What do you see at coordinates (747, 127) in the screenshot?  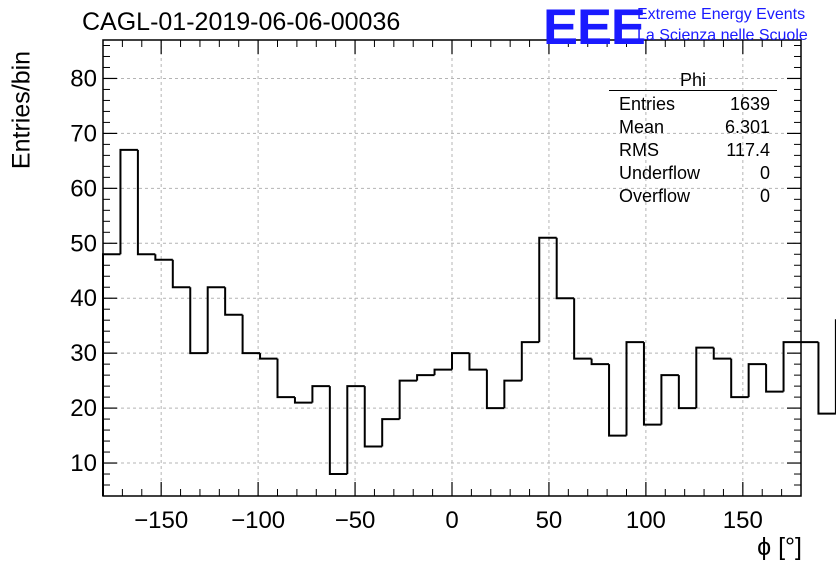 I see `stats-value: 6.301` at bounding box center [747, 127].